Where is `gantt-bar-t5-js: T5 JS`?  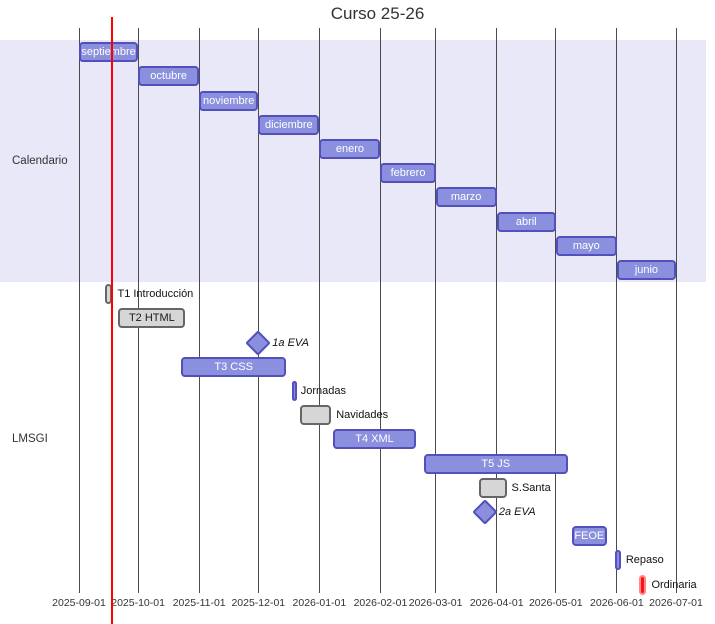 gantt-bar-t5-js: T5 JS is located at coordinates (495, 463).